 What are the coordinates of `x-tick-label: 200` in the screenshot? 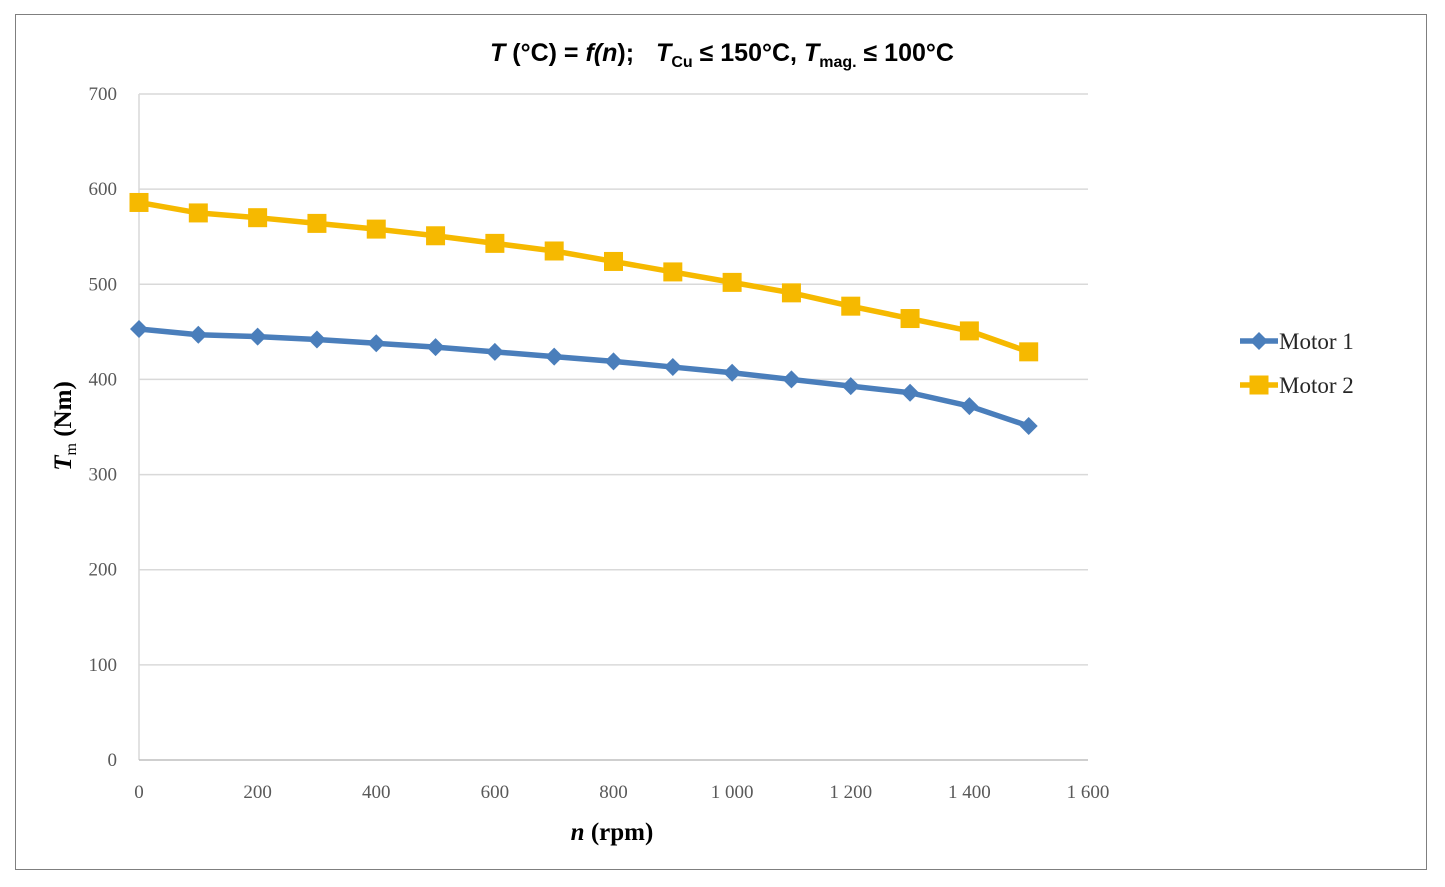 It's located at (257, 792).